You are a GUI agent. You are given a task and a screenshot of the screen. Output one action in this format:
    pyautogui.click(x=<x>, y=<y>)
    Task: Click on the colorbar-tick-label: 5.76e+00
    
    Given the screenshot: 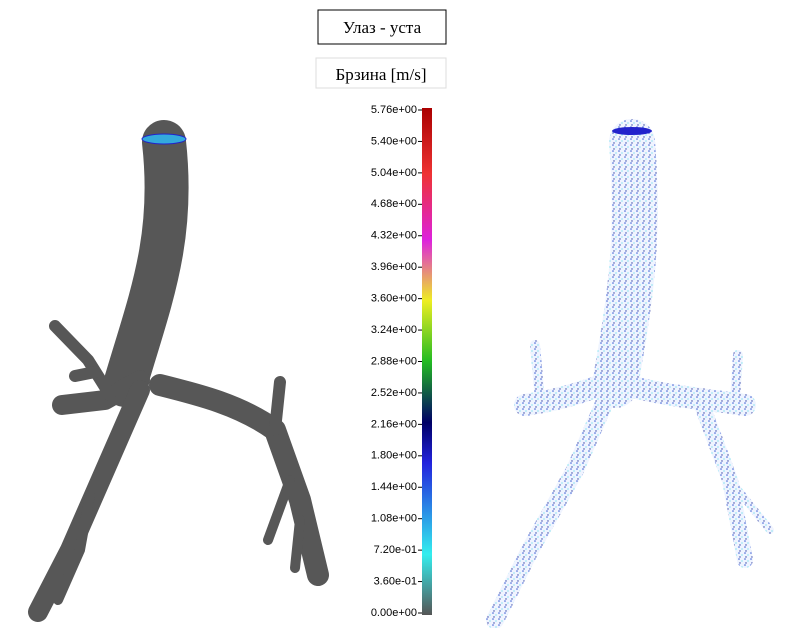 What is the action you would take?
    pyautogui.click(x=394, y=110)
    